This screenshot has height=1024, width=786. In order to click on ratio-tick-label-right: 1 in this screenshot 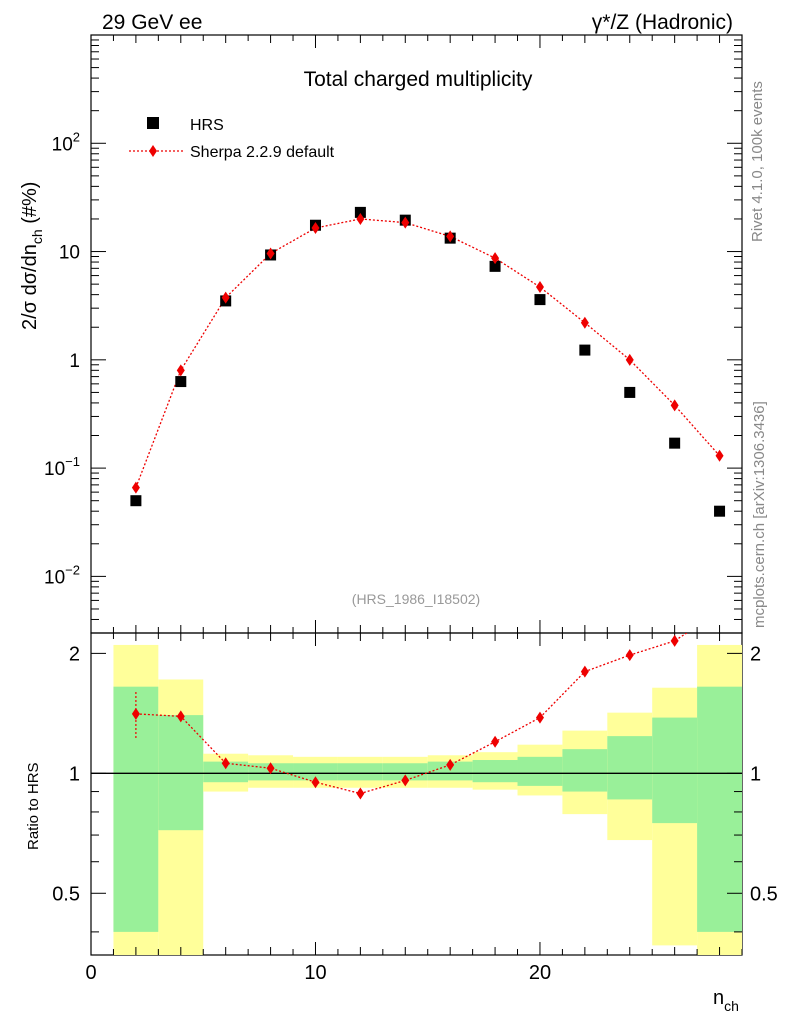, I will do `click(755, 774)`.